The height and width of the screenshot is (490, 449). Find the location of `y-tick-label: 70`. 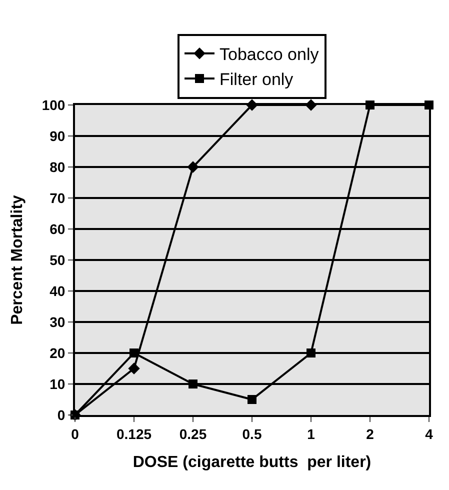

y-tick-label: 70 is located at coordinates (58, 198).